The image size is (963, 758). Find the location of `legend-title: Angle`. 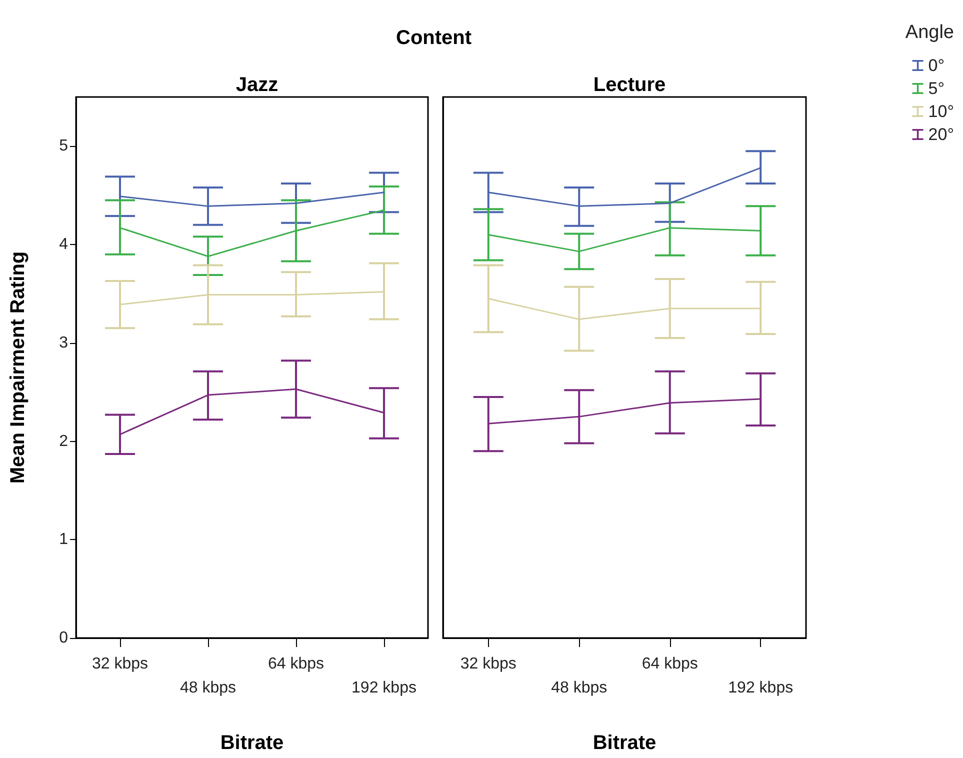

legend-title: Angle is located at coordinates (929, 32).